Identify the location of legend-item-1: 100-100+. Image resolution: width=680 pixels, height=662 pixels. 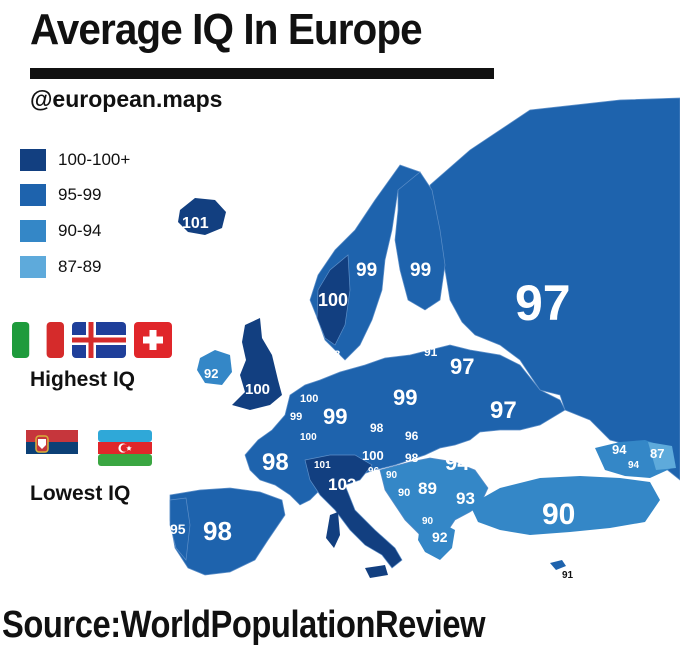
(75, 160).